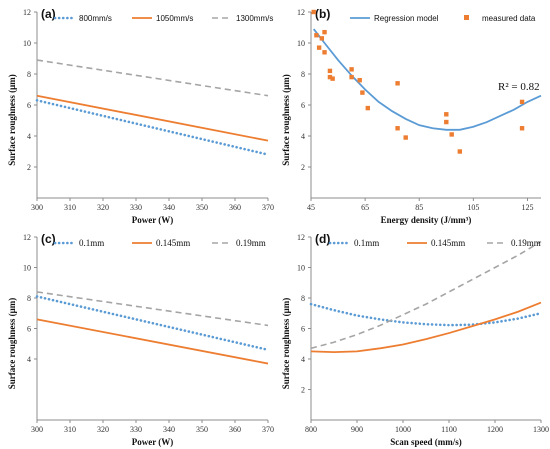 The height and width of the screenshot is (449, 550). Describe the element at coordinates (427, 79) in the screenshot. I see `series-line-regression-model` at that location.